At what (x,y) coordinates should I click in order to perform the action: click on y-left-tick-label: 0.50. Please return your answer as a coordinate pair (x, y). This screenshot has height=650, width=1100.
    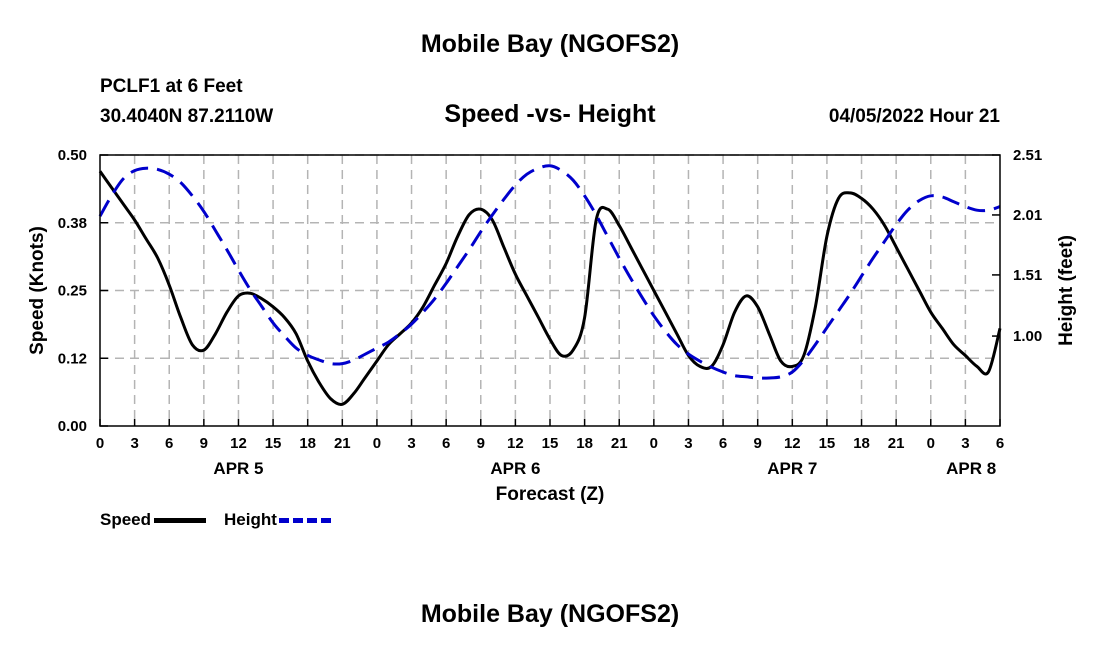
    Looking at the image, I should click on (72, 155).